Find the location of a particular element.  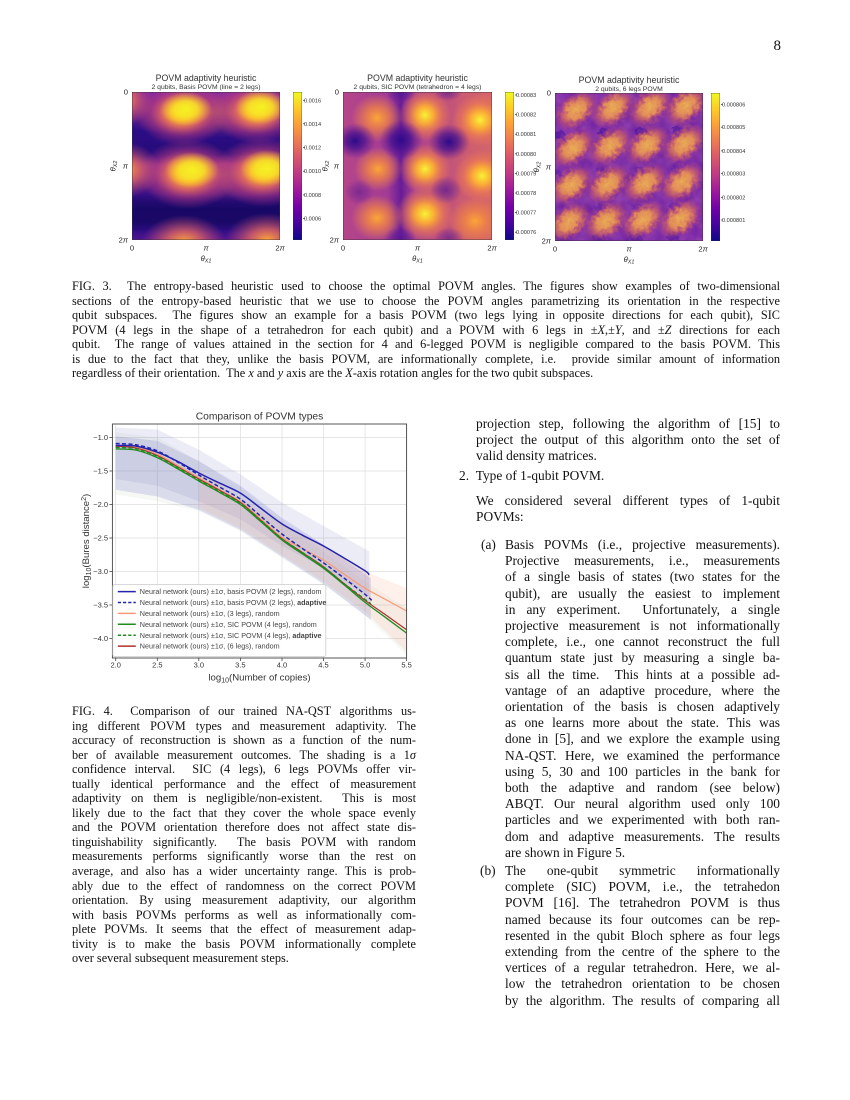

svg-text: 0.0010 is located at coordinates (312, 172).